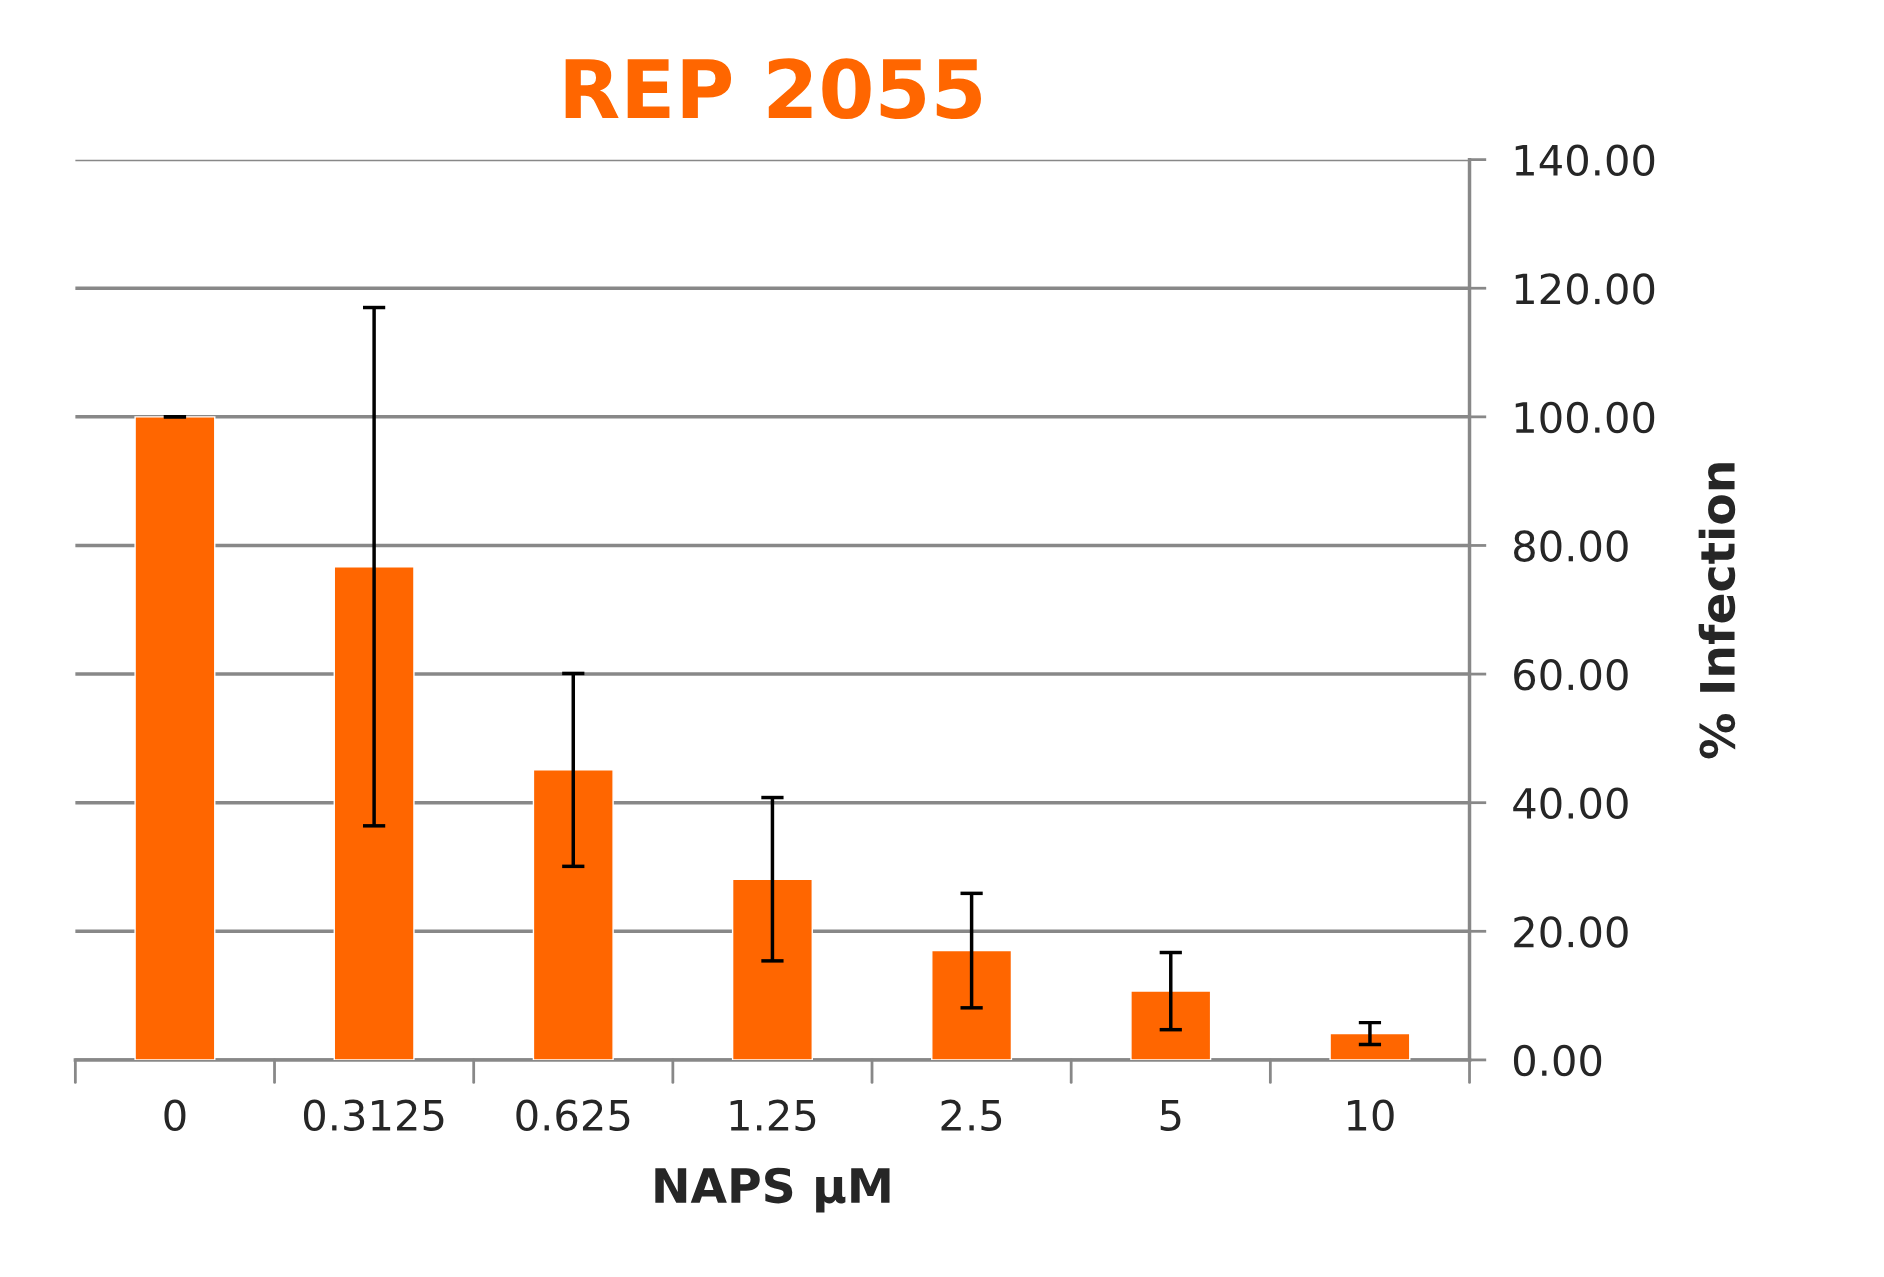  I want to click on x-tick-label: 0, so click(175, 1115).